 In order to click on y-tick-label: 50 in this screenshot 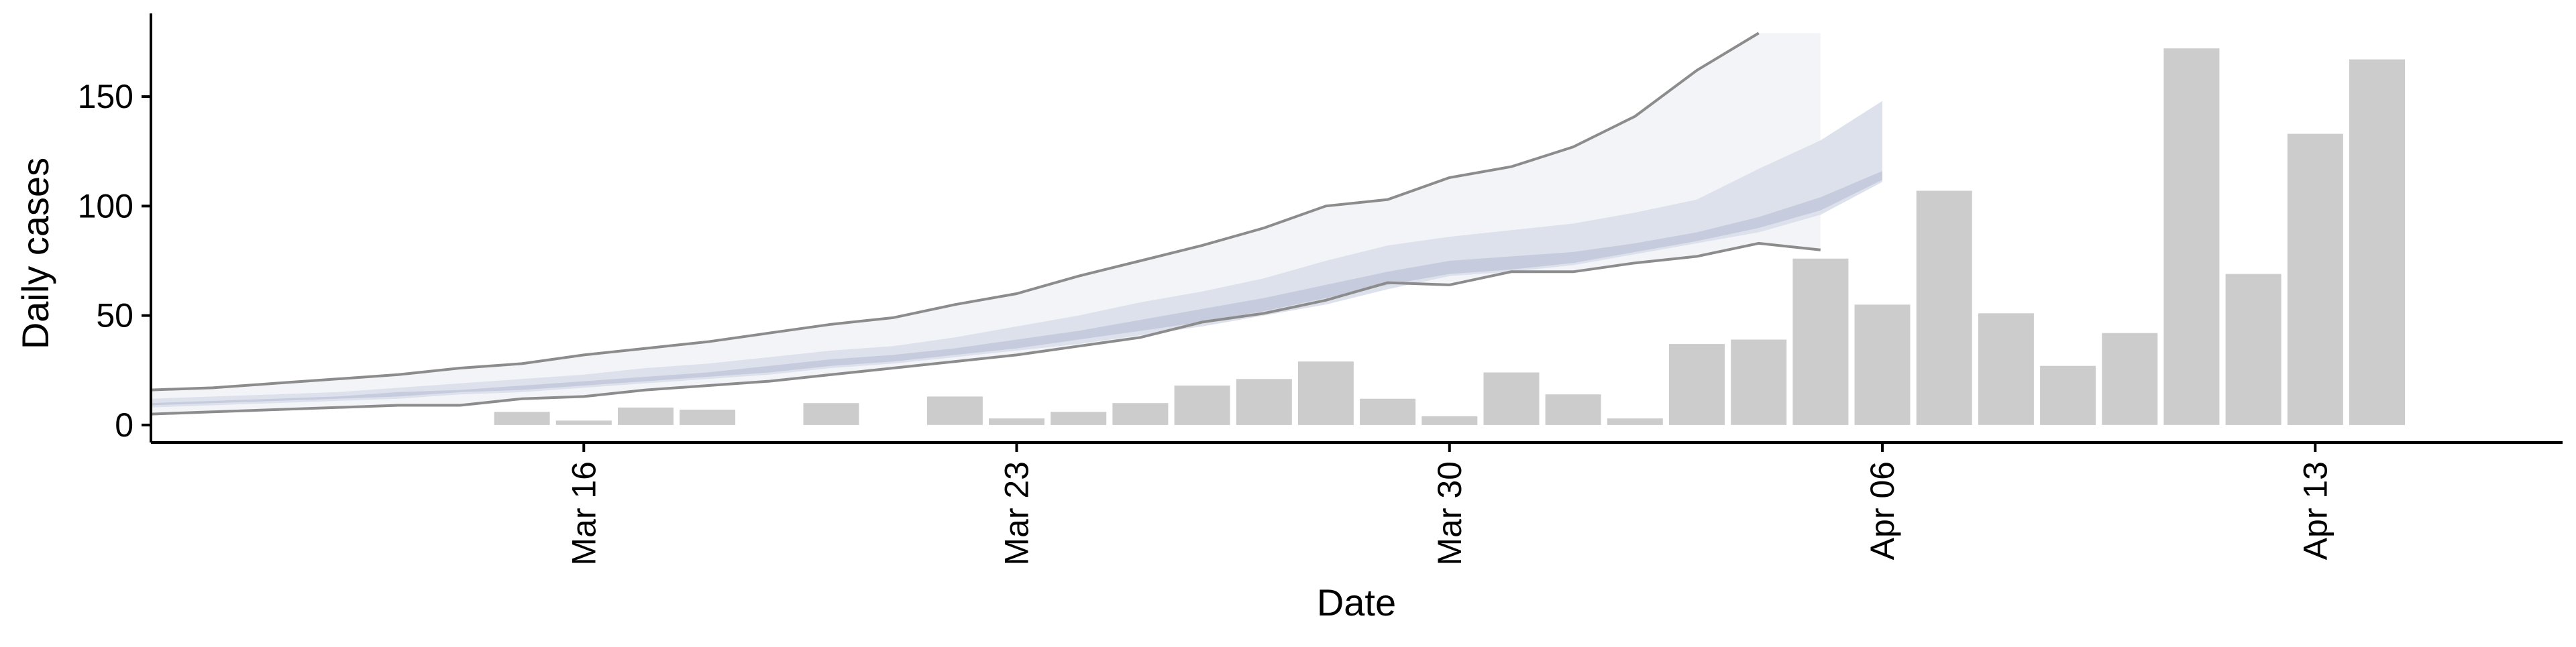, I will do `click(114, 316)`.